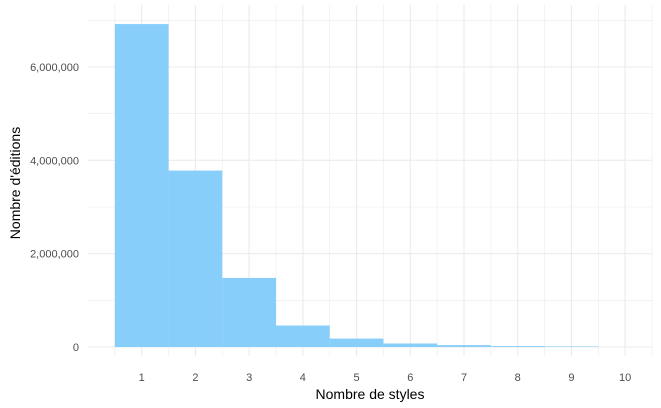 The image size is (661, 408). I want to click on x-tick-label: 3, so click(249, 378).